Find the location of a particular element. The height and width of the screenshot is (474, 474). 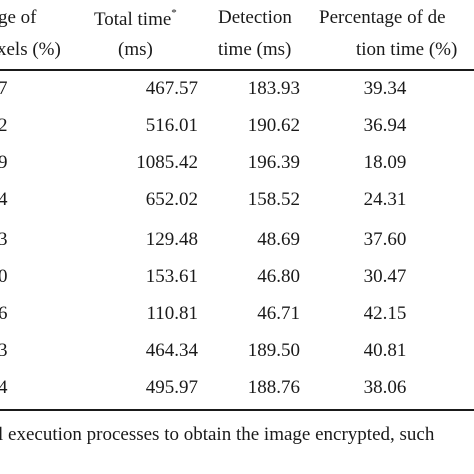

cell-detection-time: 196.39 is located at coordinates (273, 162).